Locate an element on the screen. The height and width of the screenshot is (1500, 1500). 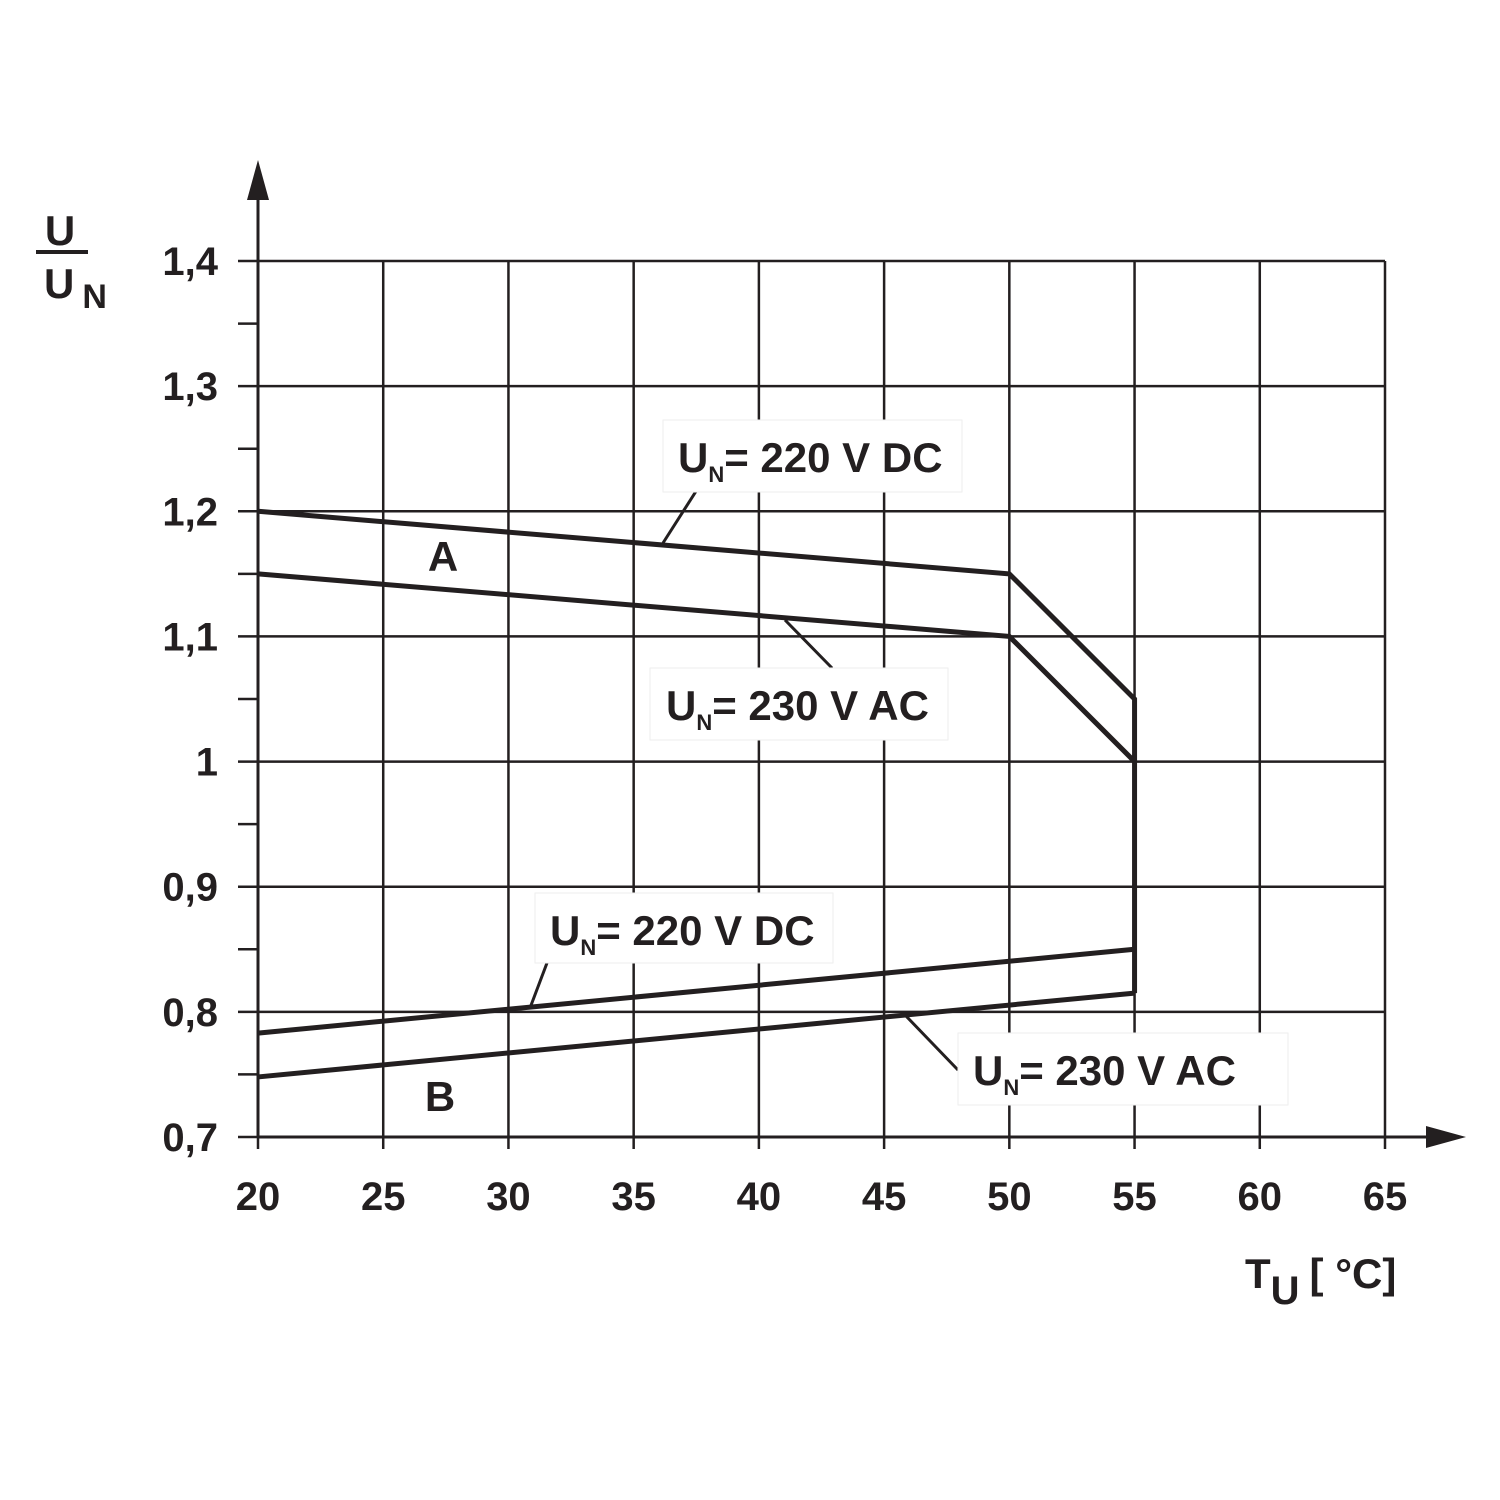
y-axis-arrow is located at coordinates (258, 180).